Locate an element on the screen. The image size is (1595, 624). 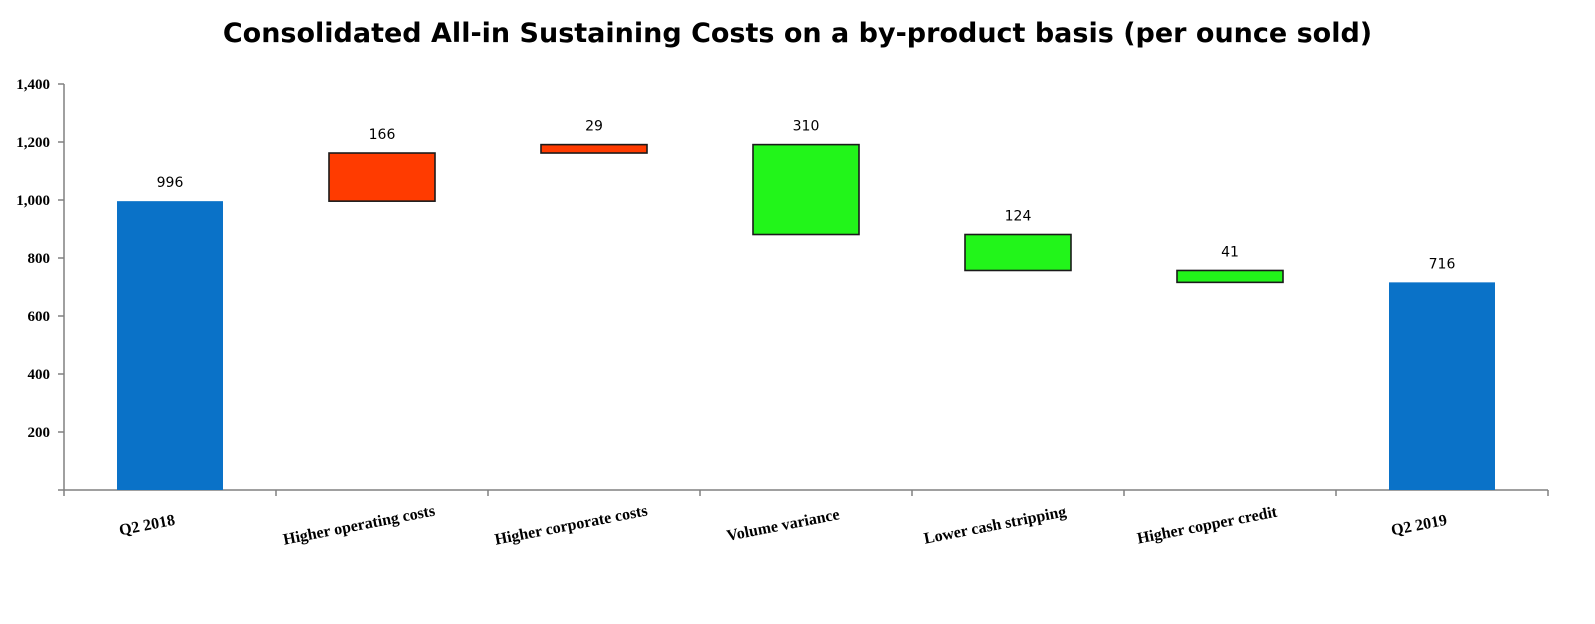
data-label: 124 is located at coordinates (1018, 217).